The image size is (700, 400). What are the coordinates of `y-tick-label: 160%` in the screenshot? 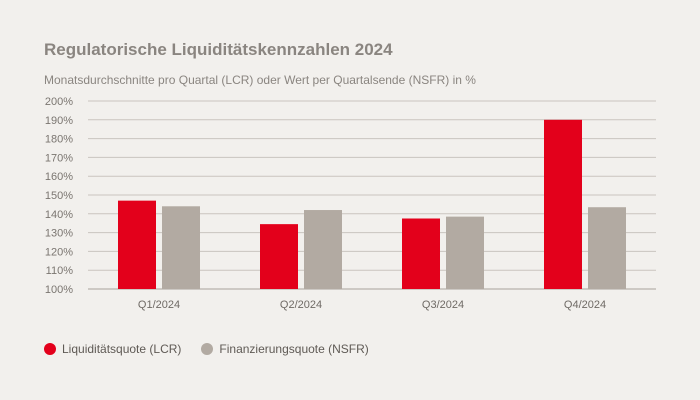 It's located at (59, 177).